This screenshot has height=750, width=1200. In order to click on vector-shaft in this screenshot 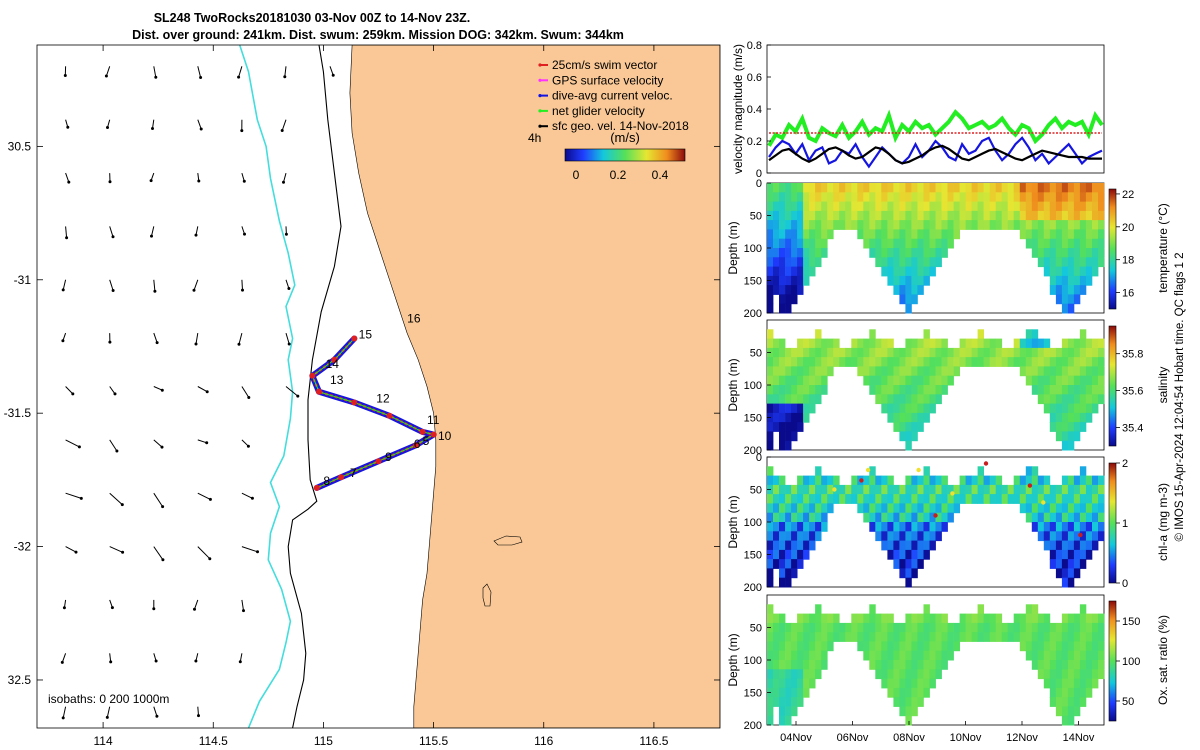, I will do `click(202, 389)`.